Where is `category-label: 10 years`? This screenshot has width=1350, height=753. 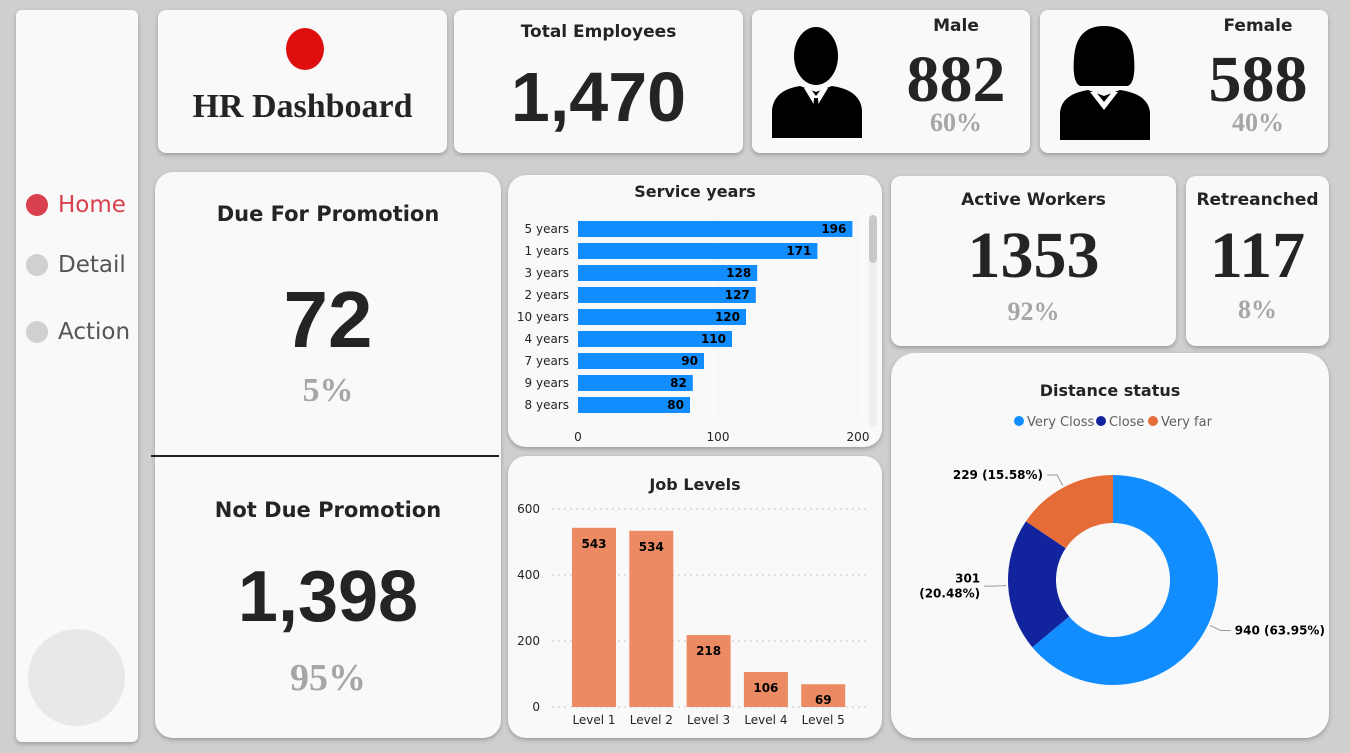
category-label: 10 years is located at coordinates (543, 317).